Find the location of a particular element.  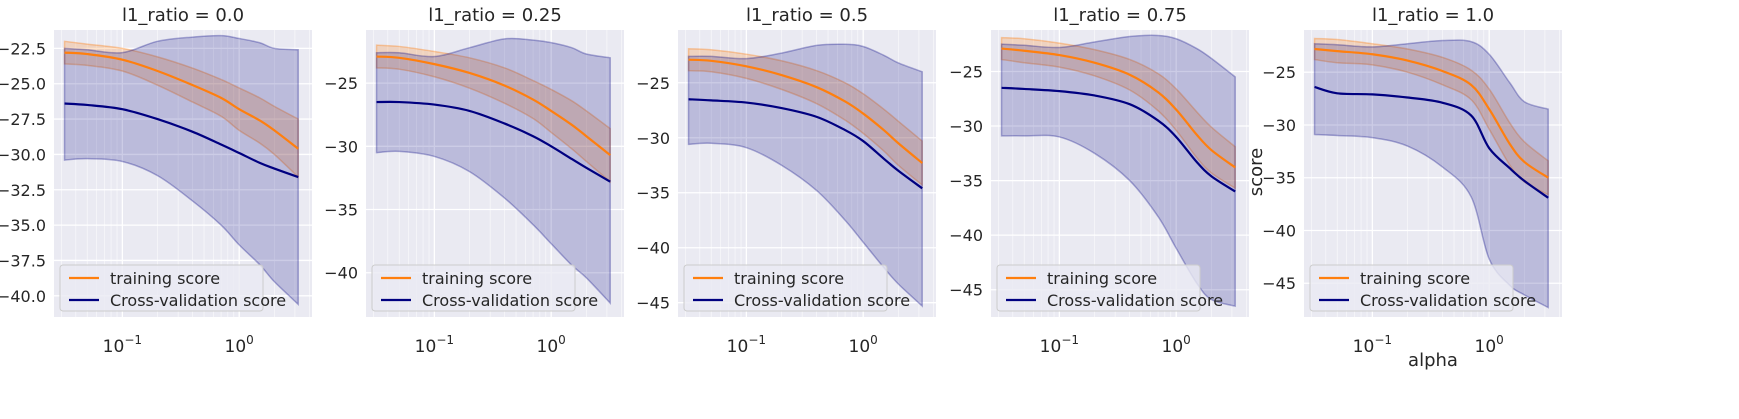

subplot-title: l1_ratio = 0.0 is located at coordinates (183, 15).